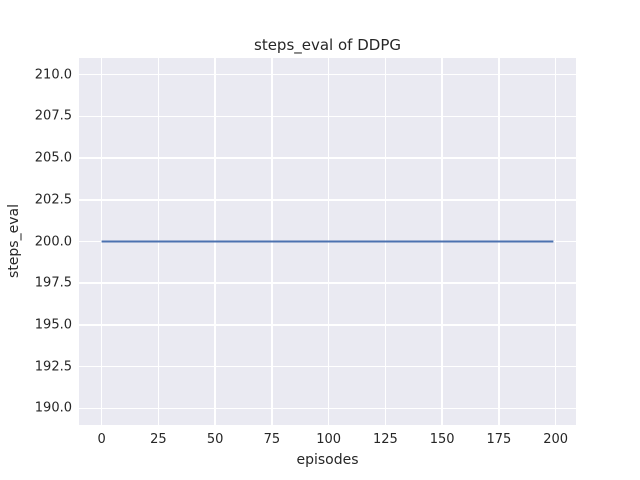 This screenshot has width=640, height=480. I want to click on y-tick-label: 210.0, so click(53, 75).